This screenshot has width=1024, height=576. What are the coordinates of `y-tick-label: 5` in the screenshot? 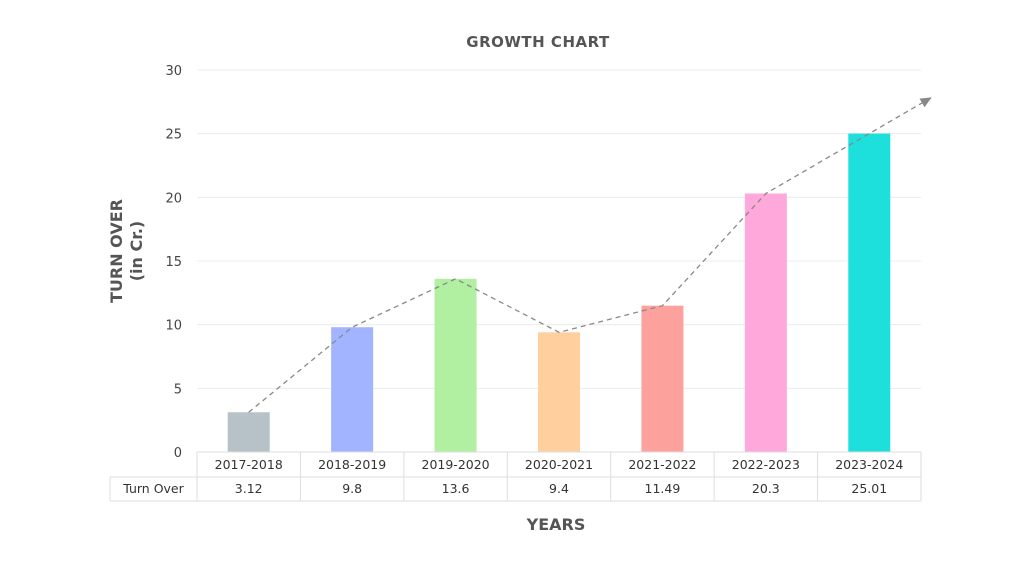 It's located at (178, 389).